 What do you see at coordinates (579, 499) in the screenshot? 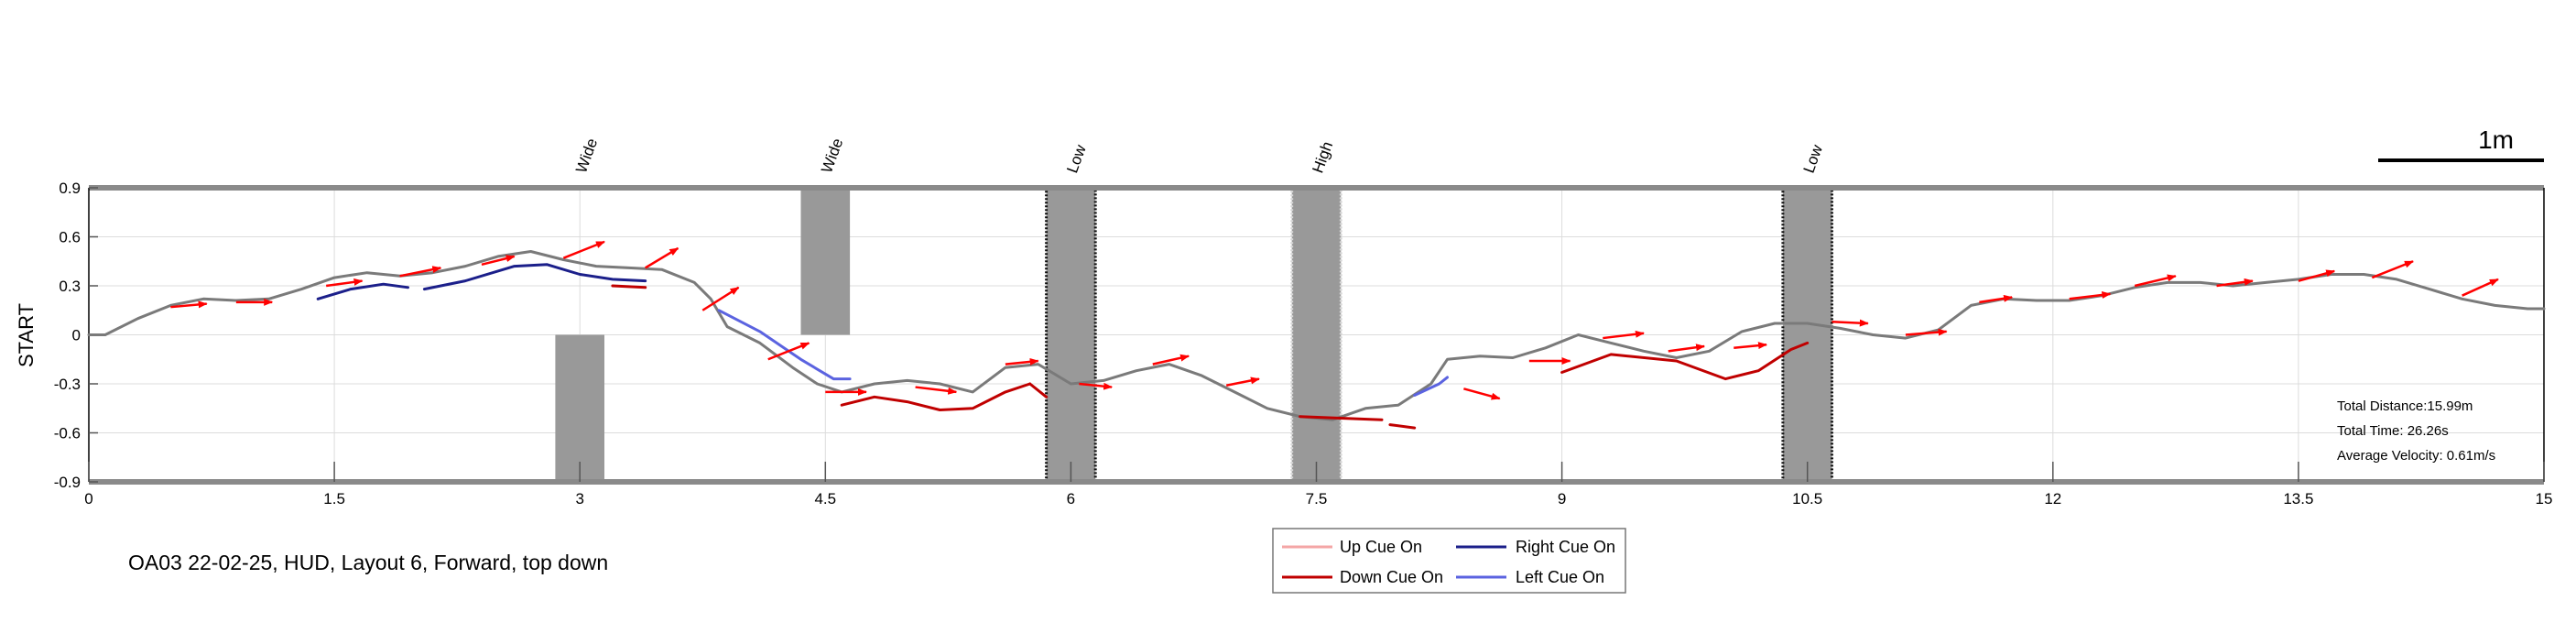
I see `x-tick-label: 3` at bounding box center [579, 499].